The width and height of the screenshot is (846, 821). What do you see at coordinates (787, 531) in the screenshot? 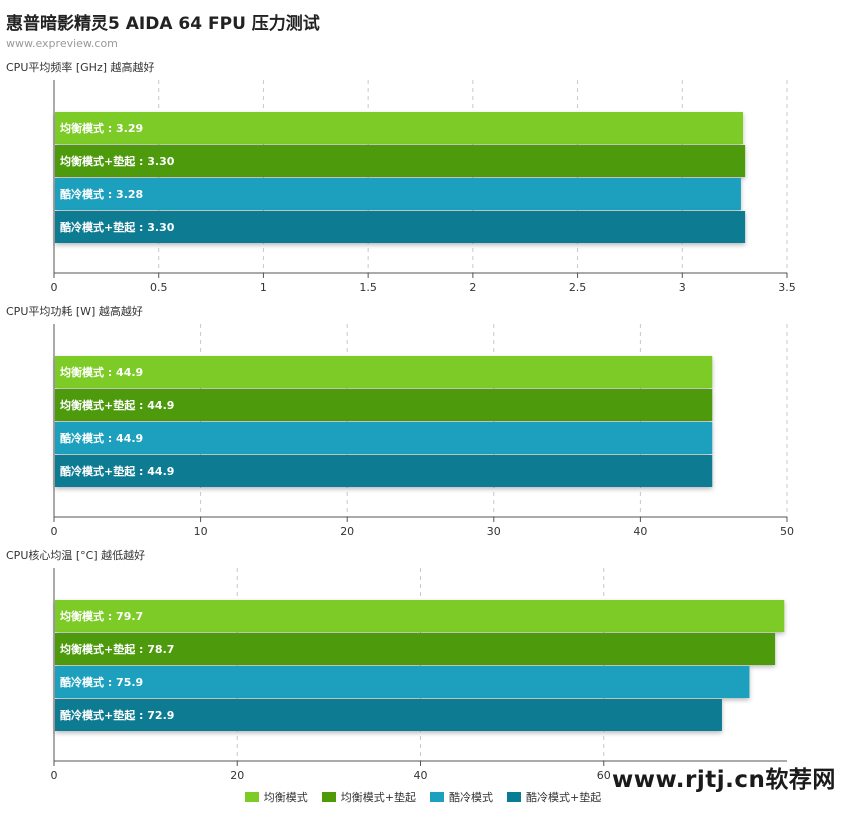
I see `chart-1-tick-label-5: 50` at bounding box center [787, 531].